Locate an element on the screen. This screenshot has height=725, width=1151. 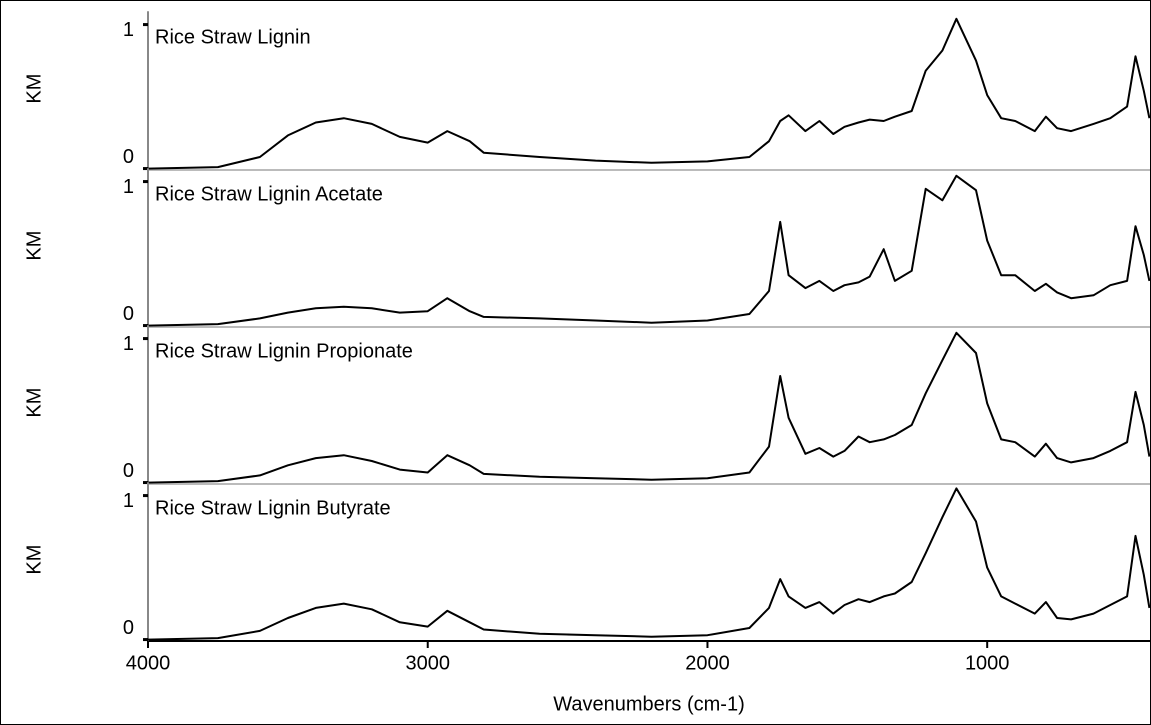
panel-title: Rice Straw Lignin Propionate is located at coordinates (284, 351).